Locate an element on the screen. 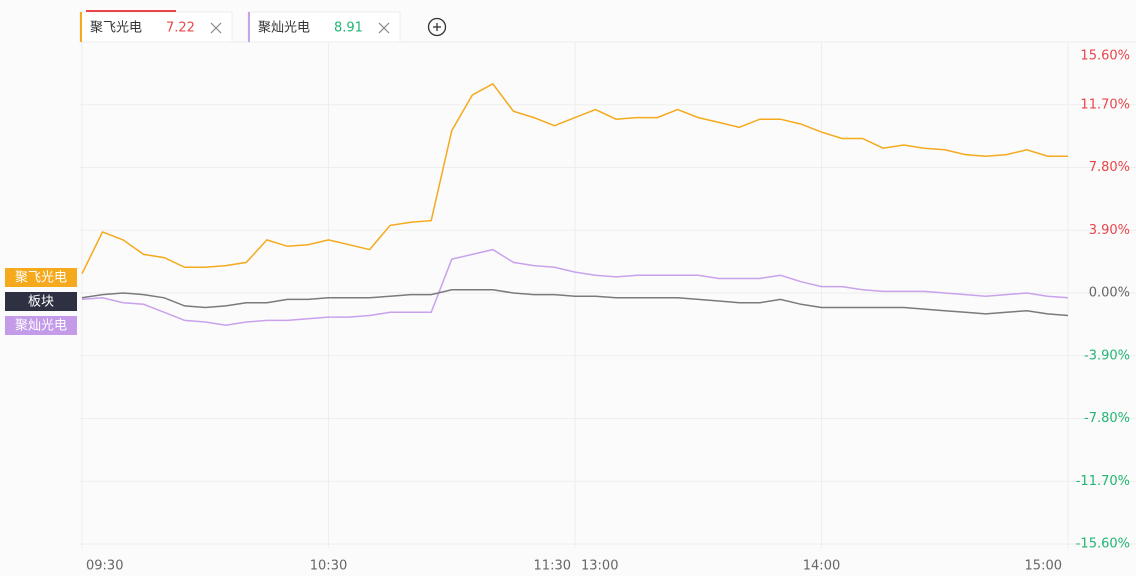 This screenshot has width=1136, height=576. tab-name: 聚灿光电 is located at coordinates (284, 28).